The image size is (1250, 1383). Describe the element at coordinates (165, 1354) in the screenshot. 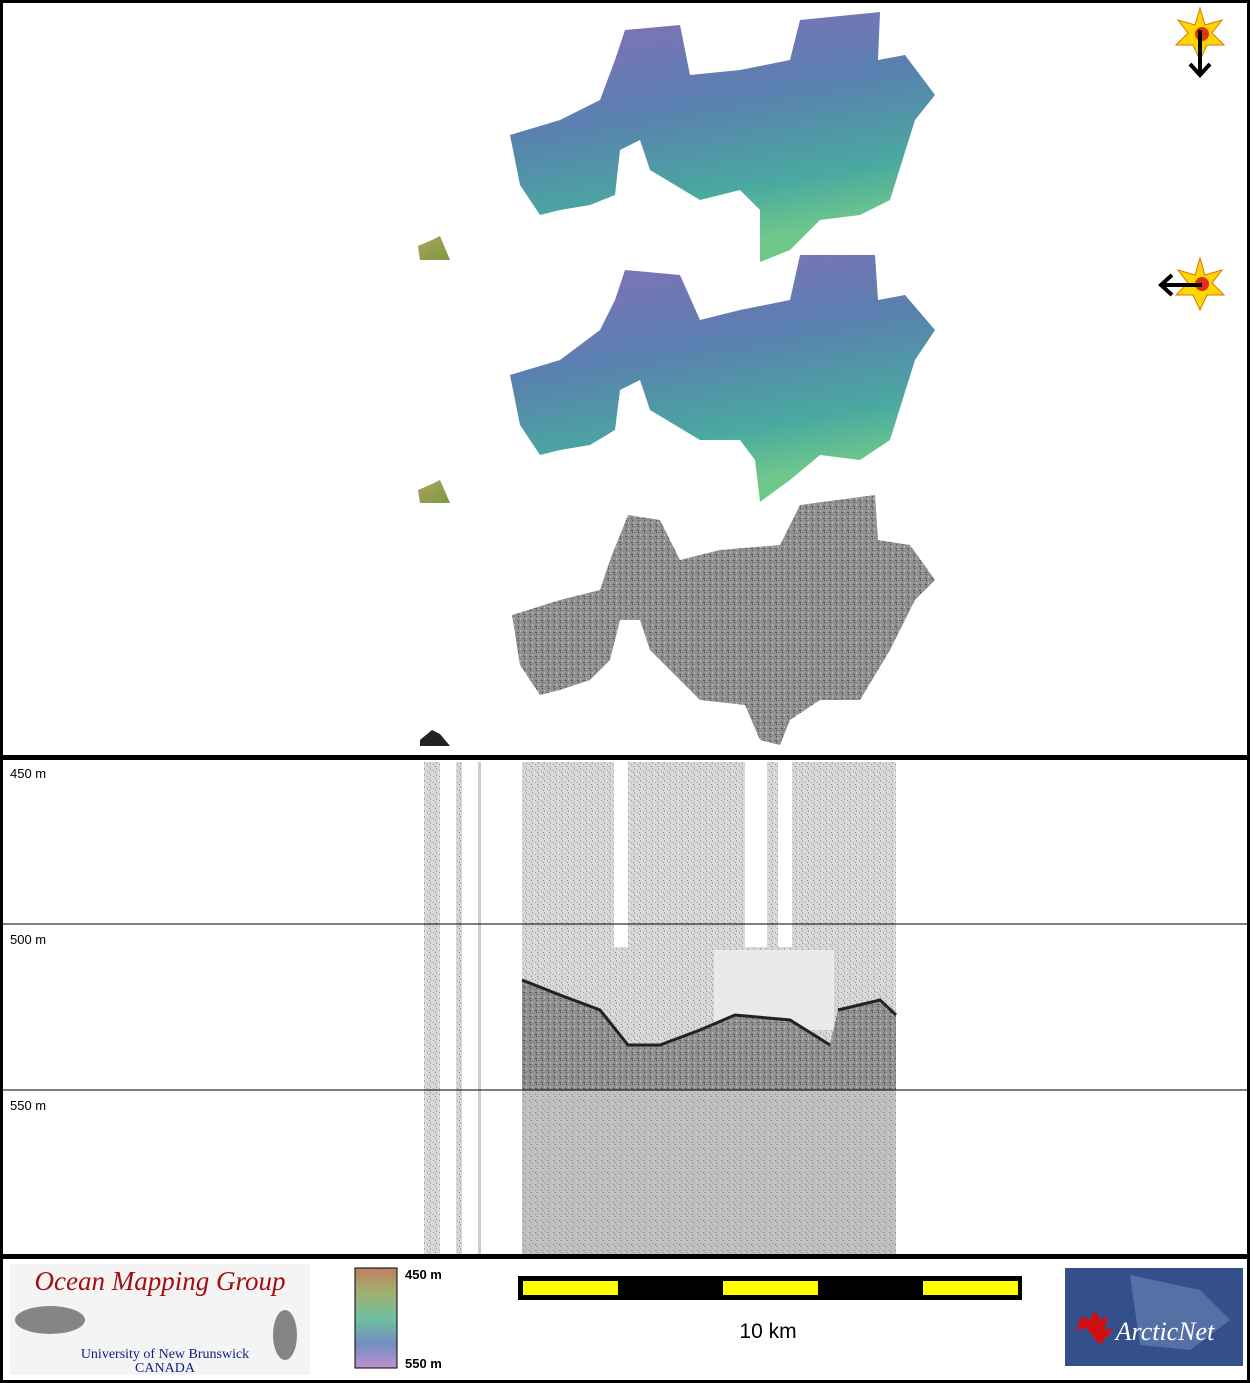

I see `logo-text: University of New Brunswick` at that location.